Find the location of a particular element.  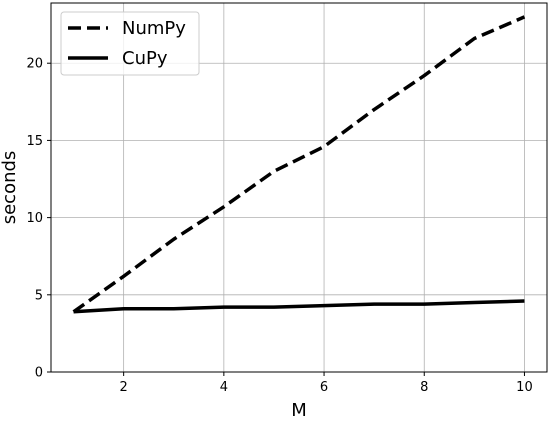

legend-label-numpy: NumPy is located at coordinates (154, 28).